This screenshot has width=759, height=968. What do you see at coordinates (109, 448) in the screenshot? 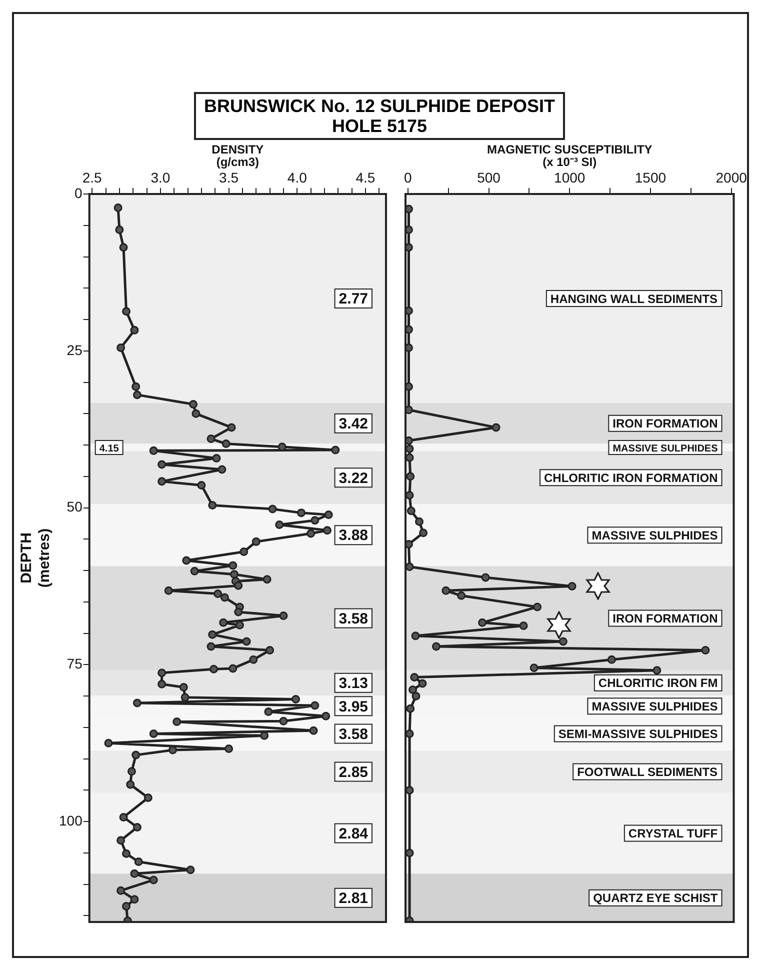
I see `band-label: 4.15` at bounding box center [109, 448].